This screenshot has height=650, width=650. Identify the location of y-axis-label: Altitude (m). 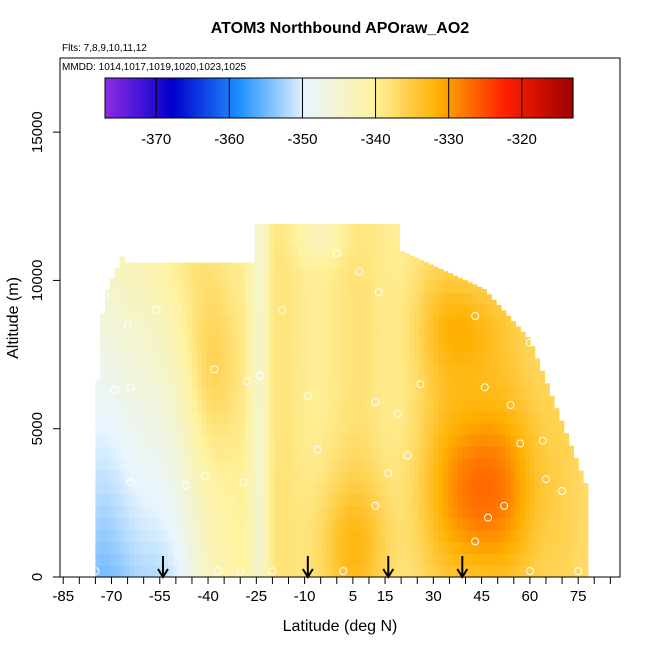
(13, 318).